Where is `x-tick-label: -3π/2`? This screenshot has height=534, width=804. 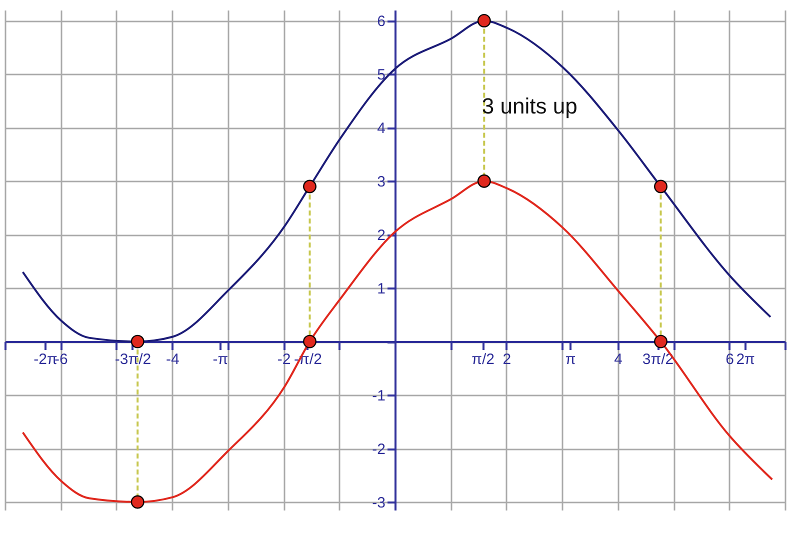
x-tick-label: -3π/2 is located at coordinates (133, 359).